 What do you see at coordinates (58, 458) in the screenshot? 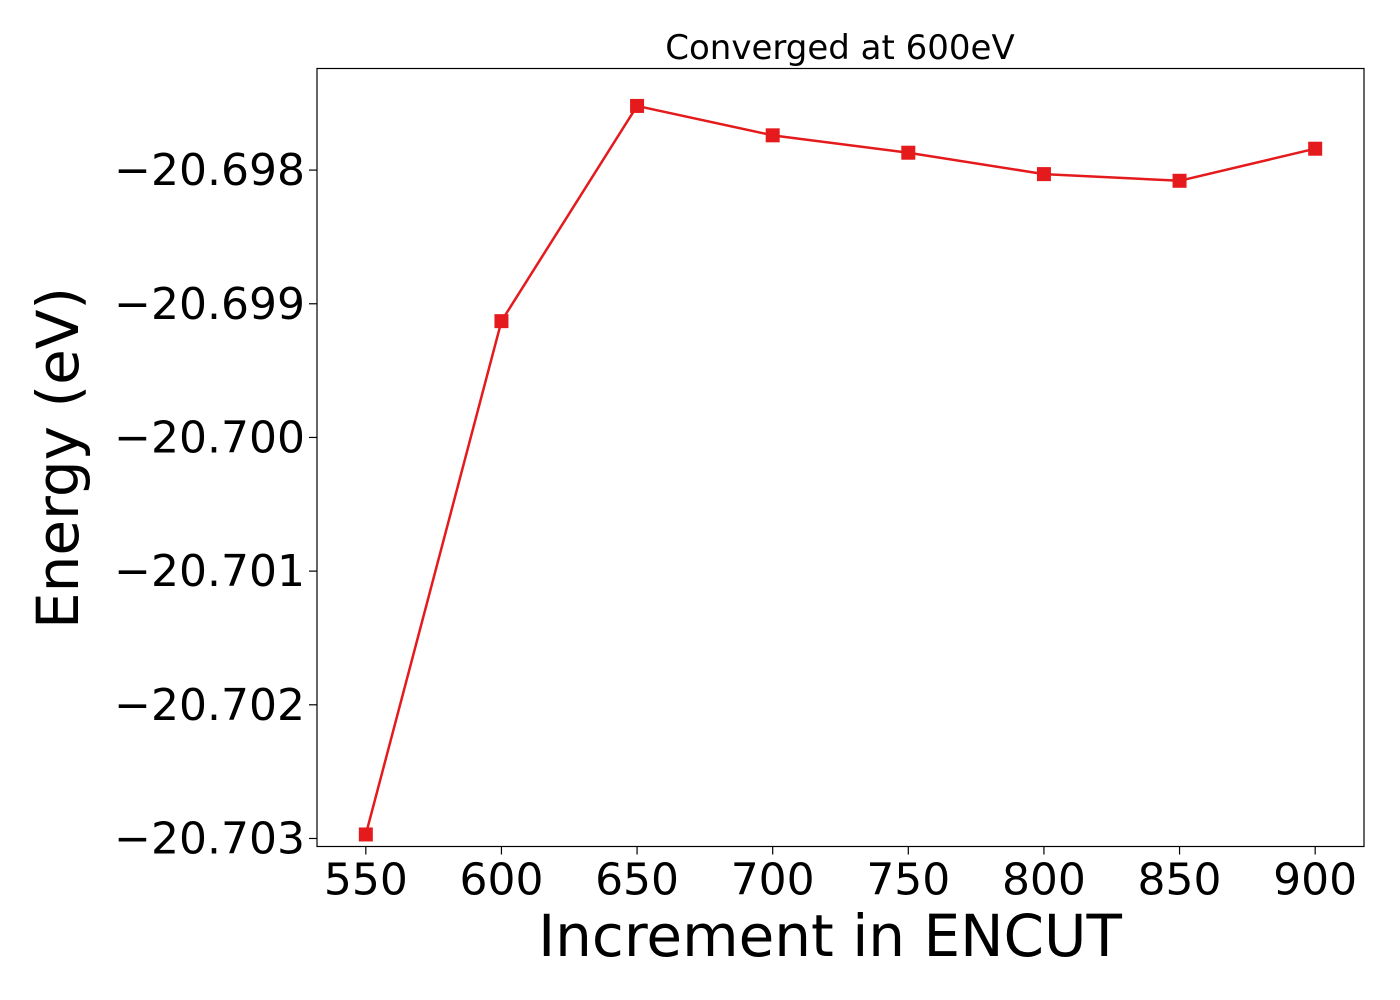
I see `y-axis-label: Energy (eV)` at bounding box center [58, 458].